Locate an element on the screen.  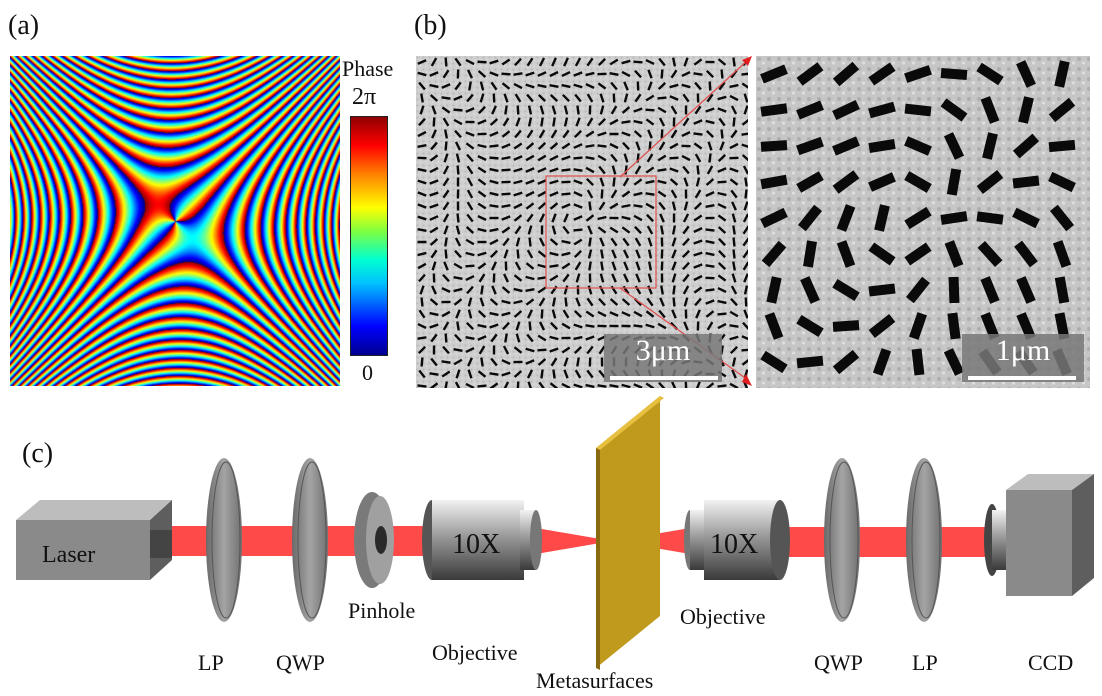
label-pinhole: Pinhole is located at coordinates (382, 610).